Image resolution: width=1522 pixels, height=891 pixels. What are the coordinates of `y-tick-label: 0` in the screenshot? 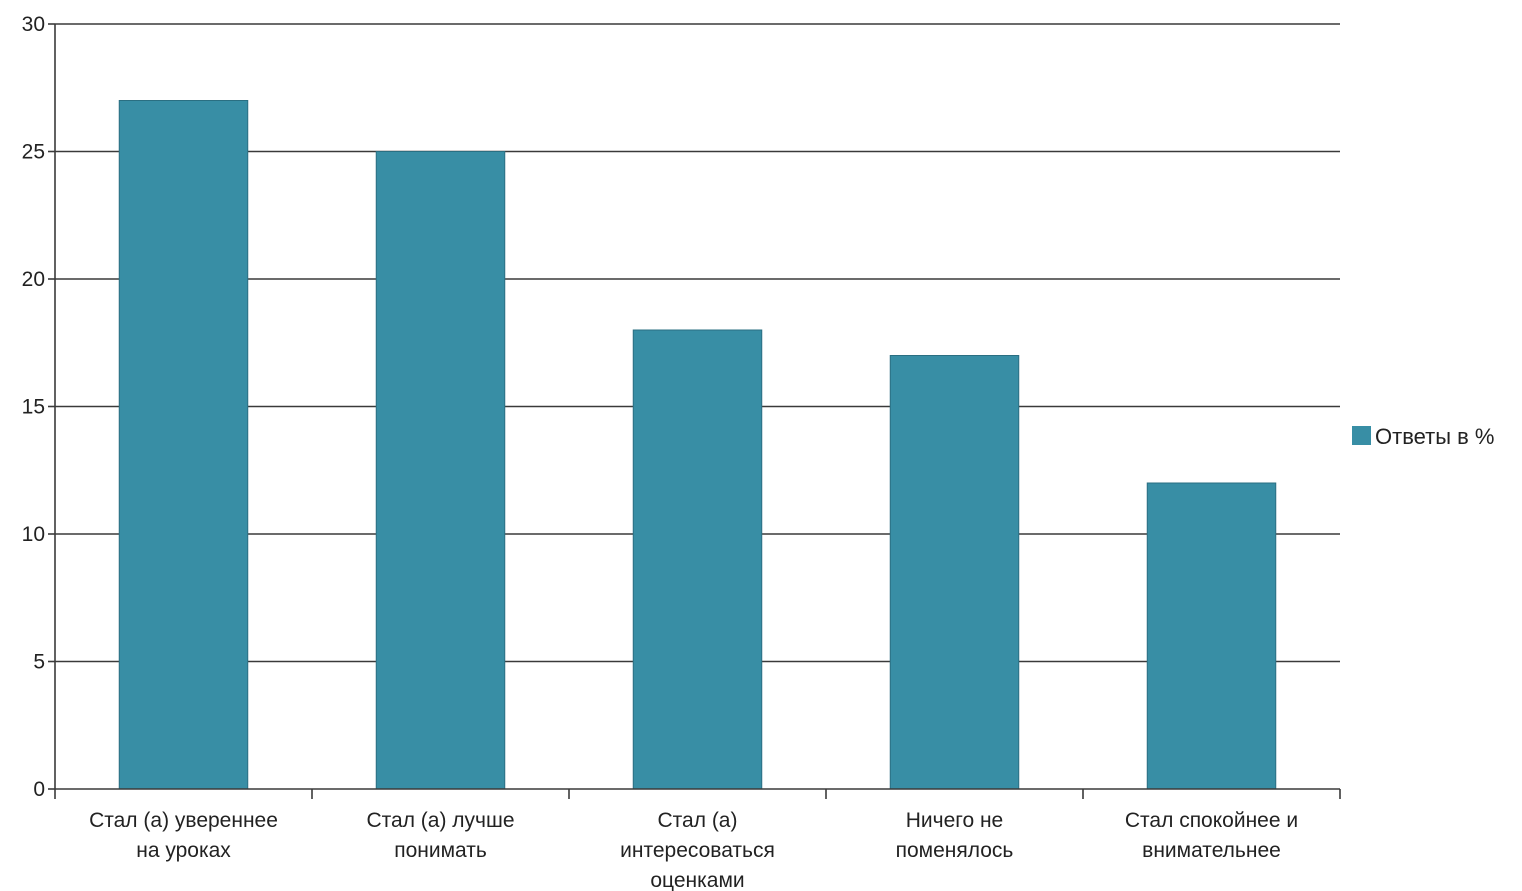 It's located at (39, 789).